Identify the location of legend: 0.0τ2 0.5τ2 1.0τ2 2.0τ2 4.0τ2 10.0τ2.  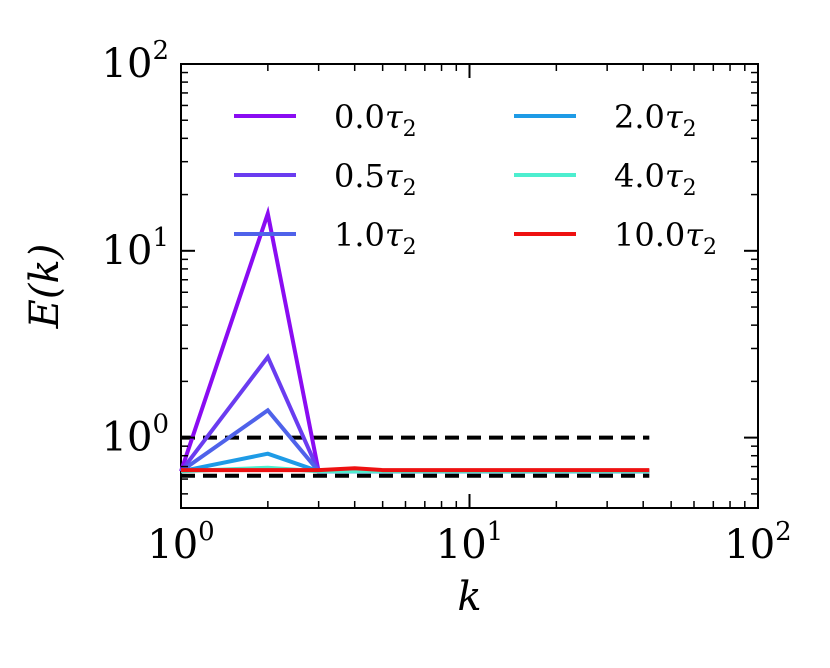
(475, 179).